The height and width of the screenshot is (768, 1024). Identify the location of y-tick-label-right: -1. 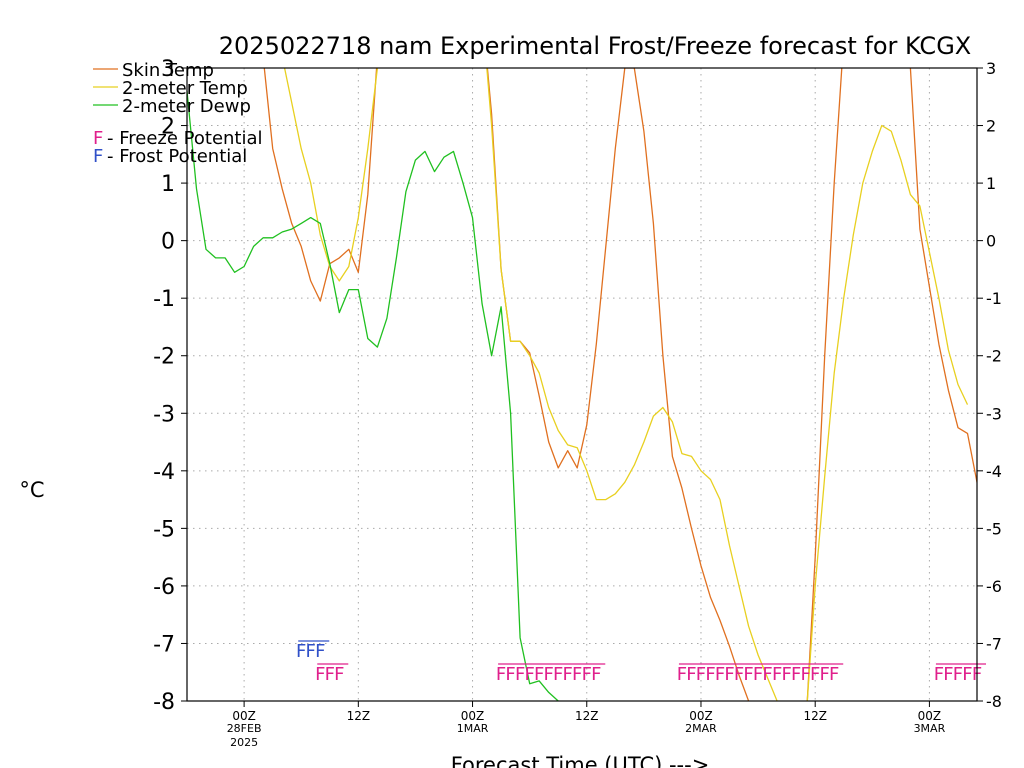
(994, 298).